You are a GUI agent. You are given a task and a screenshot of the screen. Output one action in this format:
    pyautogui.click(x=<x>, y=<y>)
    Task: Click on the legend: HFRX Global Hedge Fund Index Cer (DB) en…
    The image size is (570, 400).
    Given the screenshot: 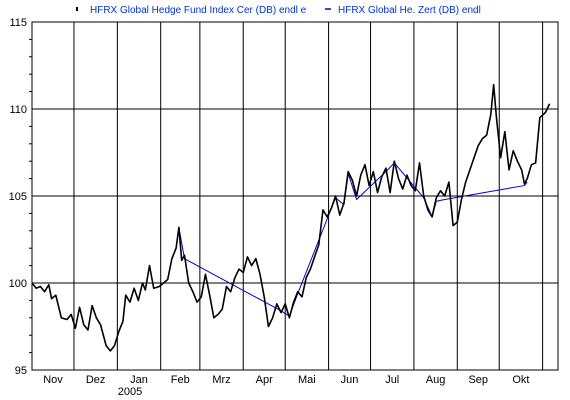 What is the action you would take?
    pyautogui.click(x=278, y=10)
    